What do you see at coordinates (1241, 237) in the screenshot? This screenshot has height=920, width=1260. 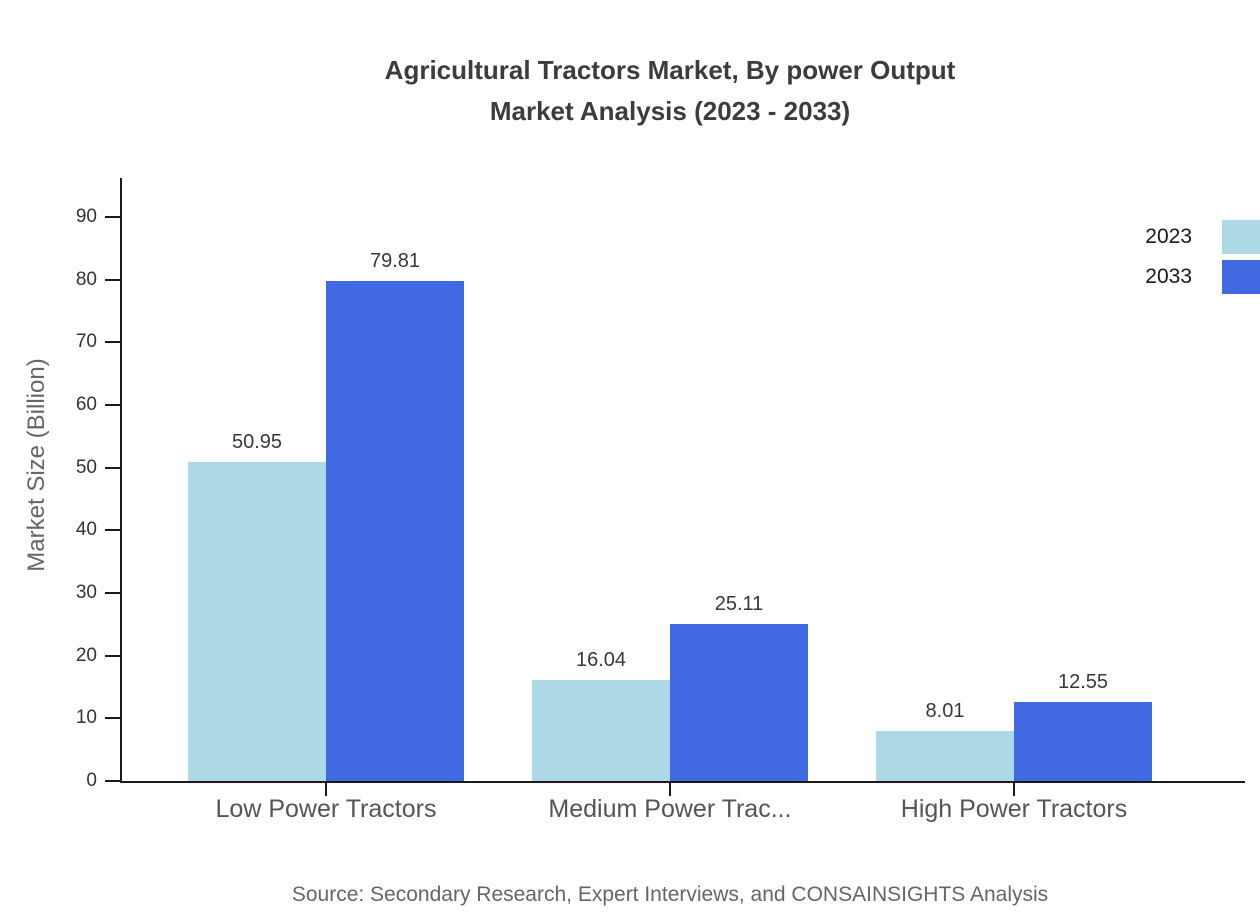 I see `legend-swatch-2023` at bounding box center [1241, 237].